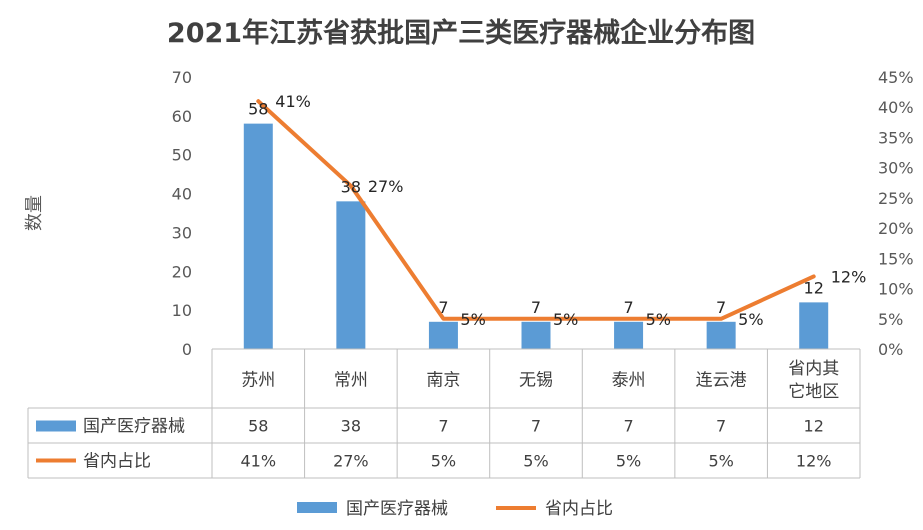  I want to click on table-cell: 27%, so click(351, 461).